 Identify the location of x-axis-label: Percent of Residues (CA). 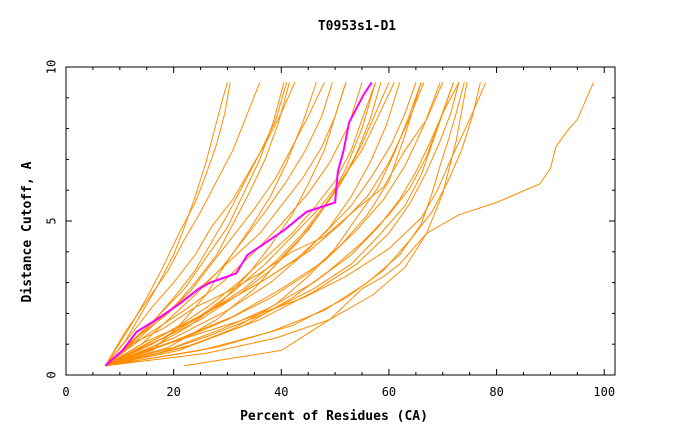
(334, 416).